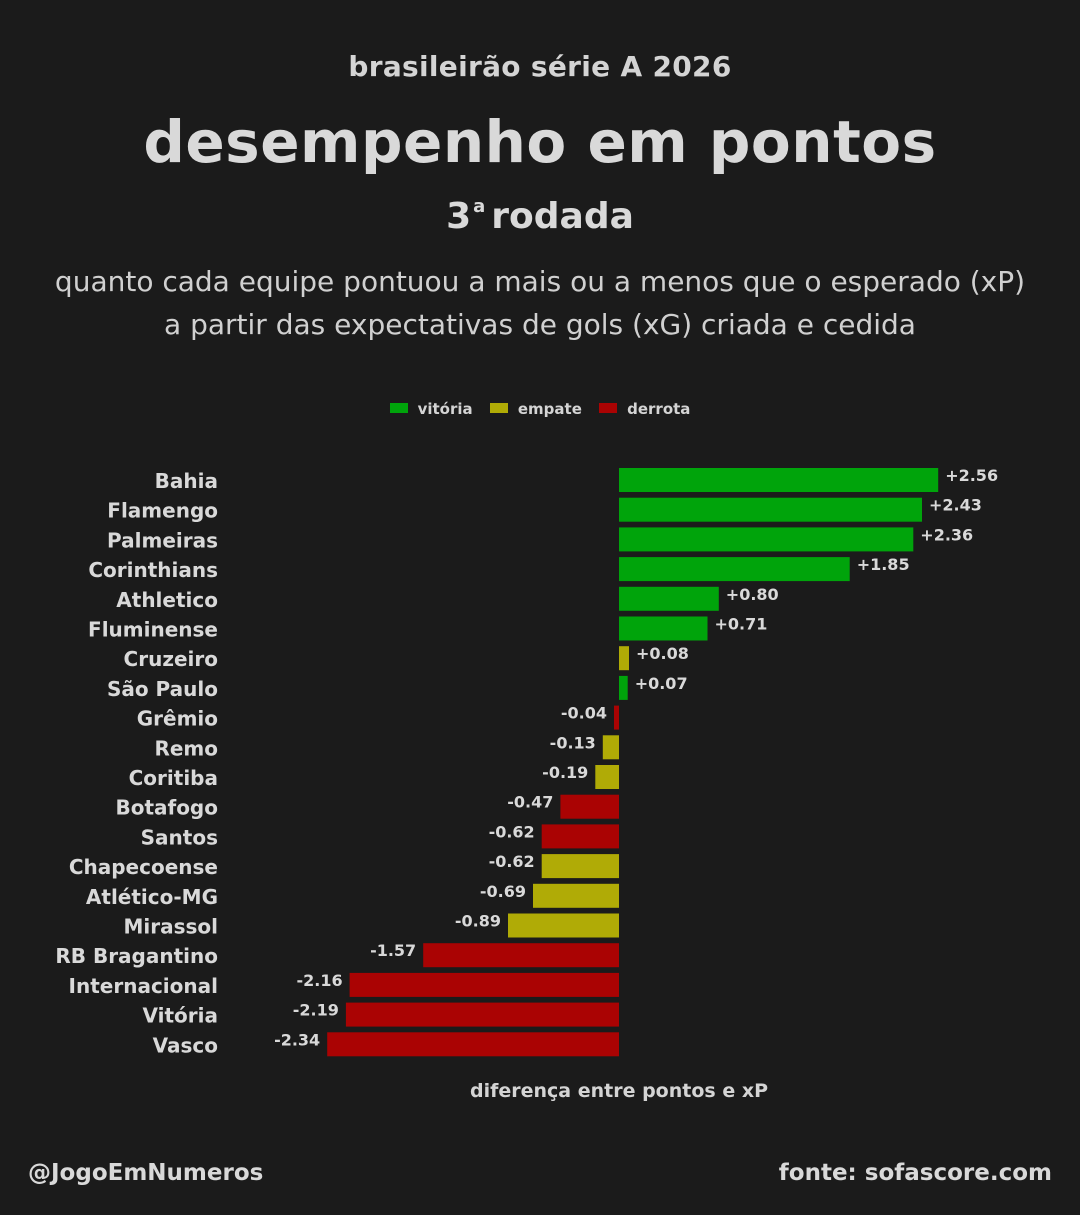 The height and width of the screenshot is (1215, 1080). Describe the element at coordinates (955, 505) in the screenshot. I see `value-label-flamengo: +2.43` at that location.